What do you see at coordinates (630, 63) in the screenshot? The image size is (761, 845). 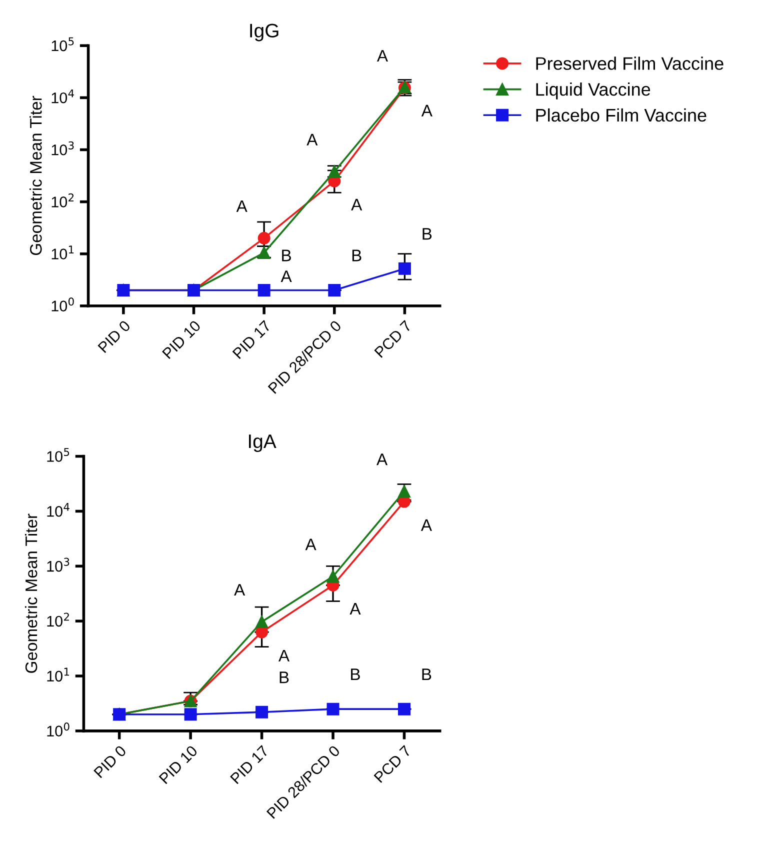 I see `legend-label: Preserved Film Vaccine` at bounding box center [630, 63].